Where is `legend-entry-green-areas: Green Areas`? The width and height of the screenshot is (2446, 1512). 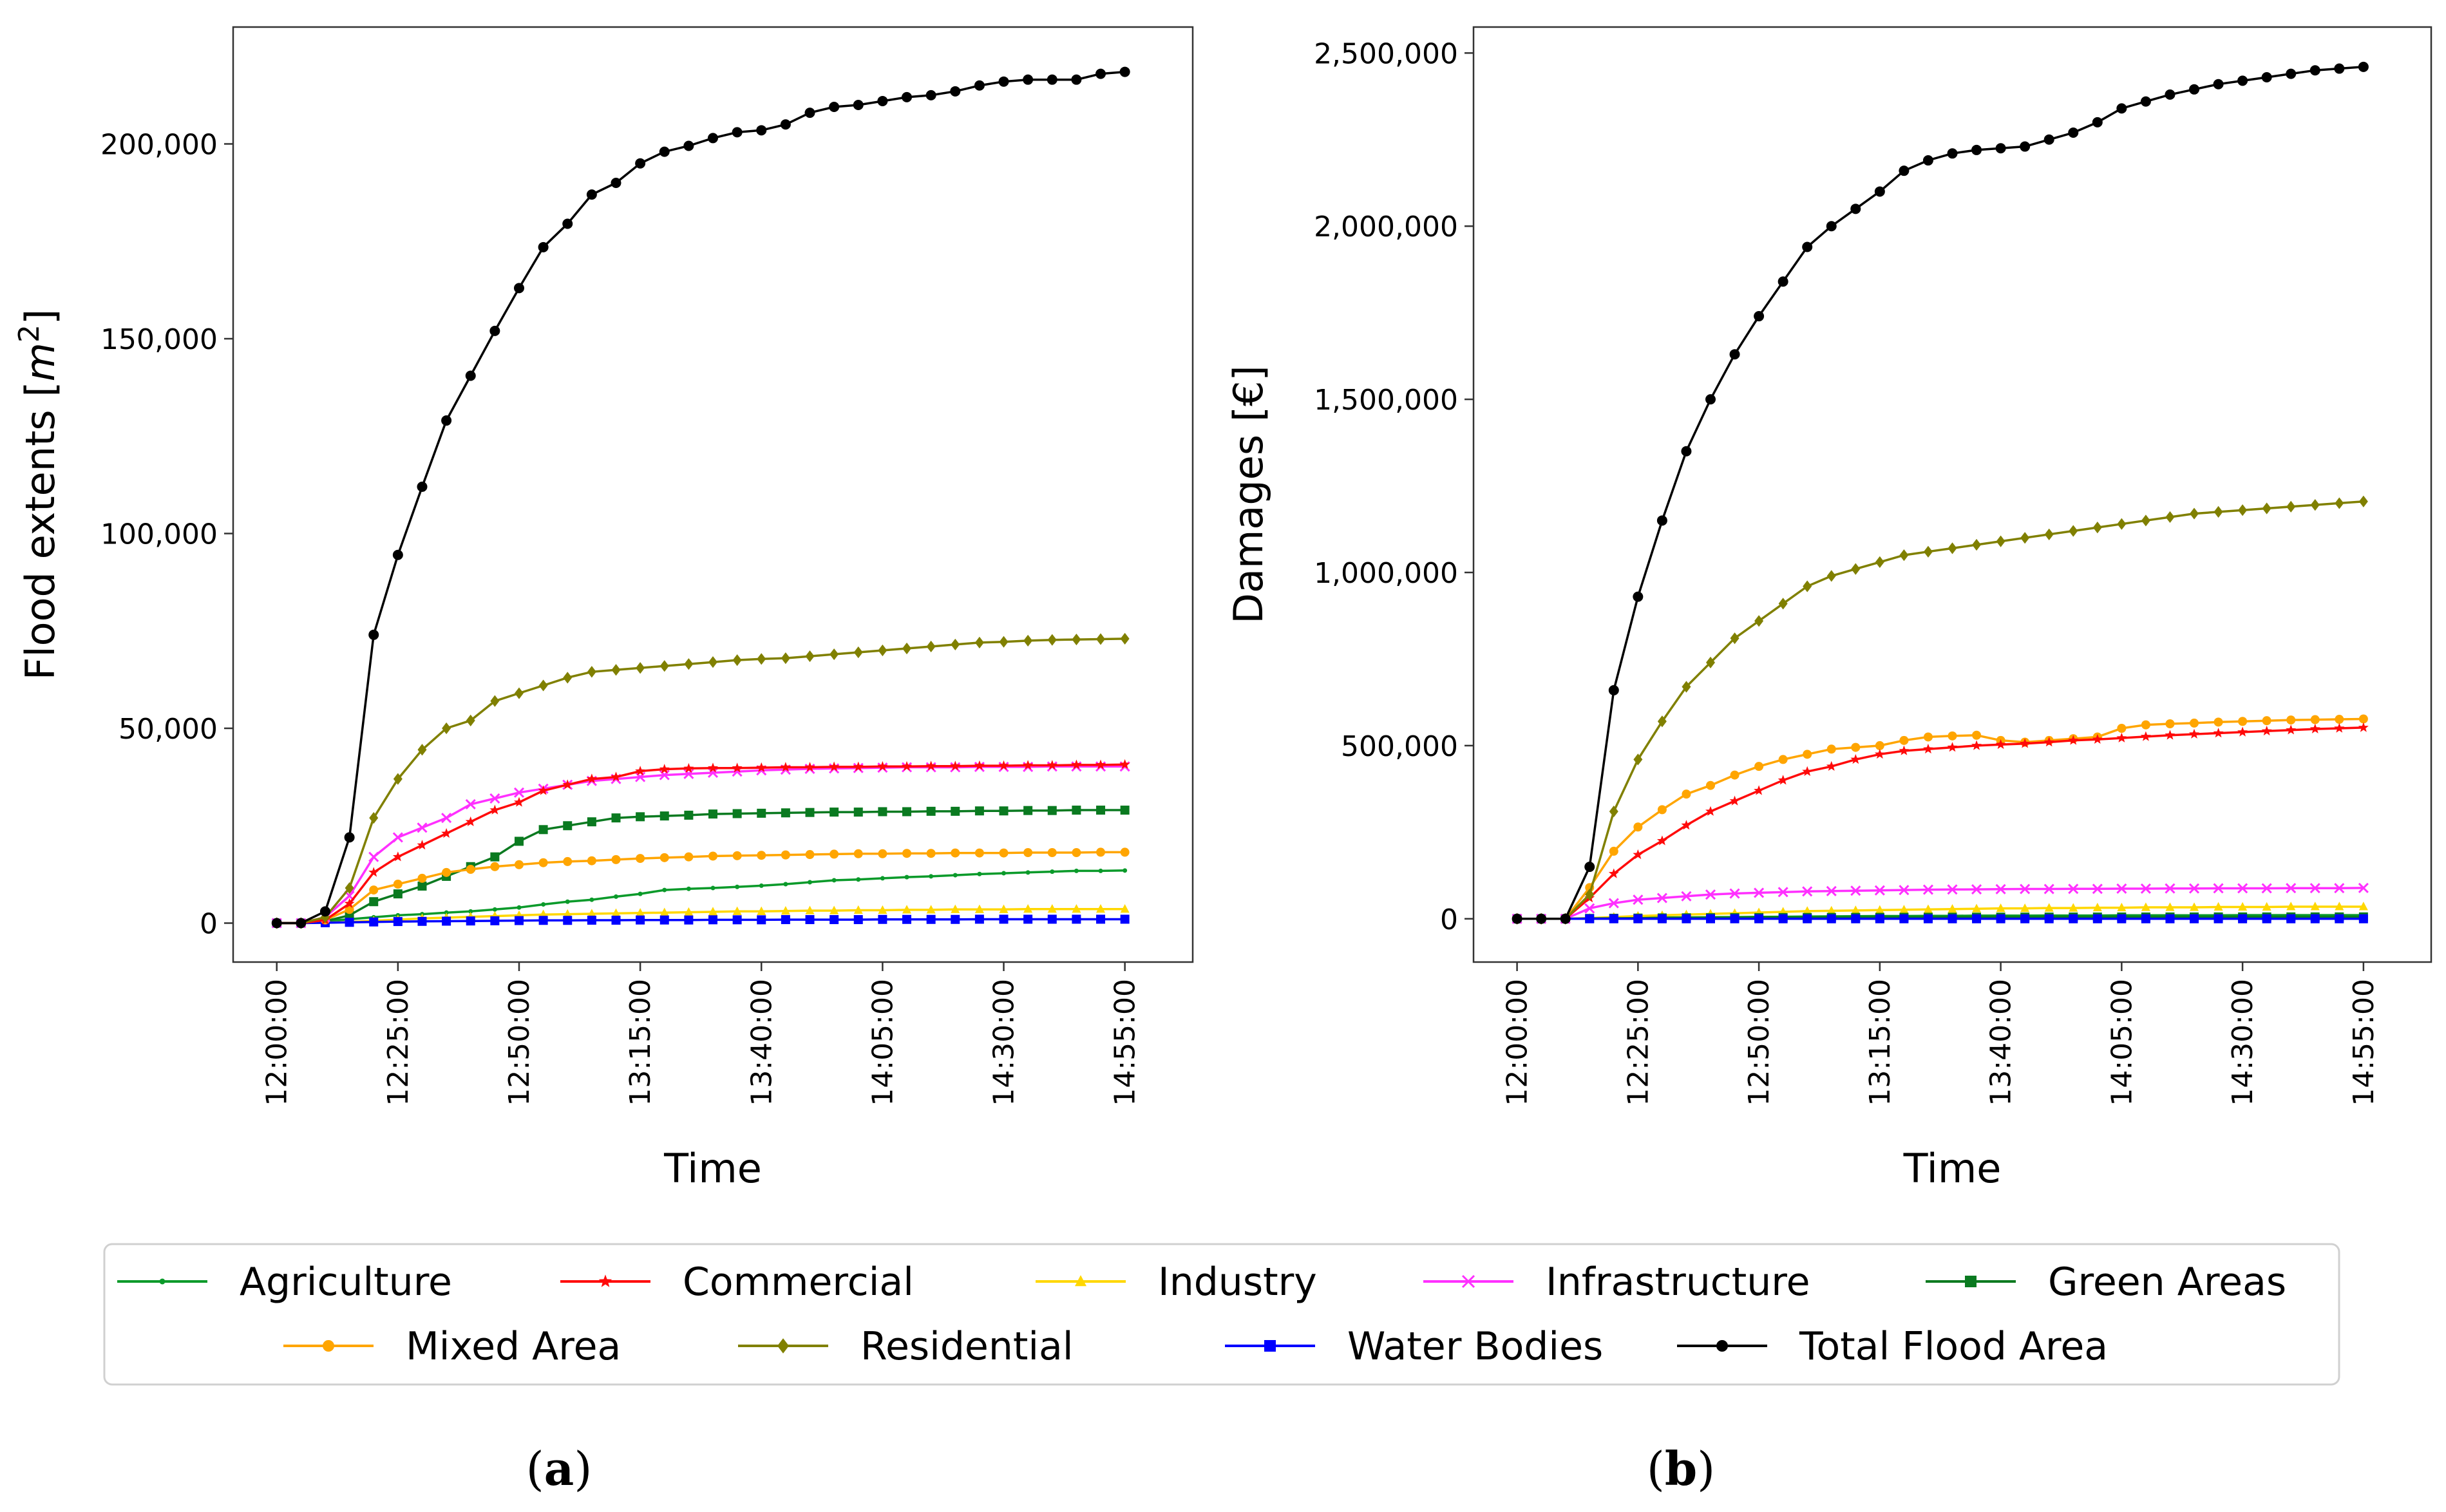 legend-entry-green-areas: Green Areas is located at coordinates (2106, 1282).